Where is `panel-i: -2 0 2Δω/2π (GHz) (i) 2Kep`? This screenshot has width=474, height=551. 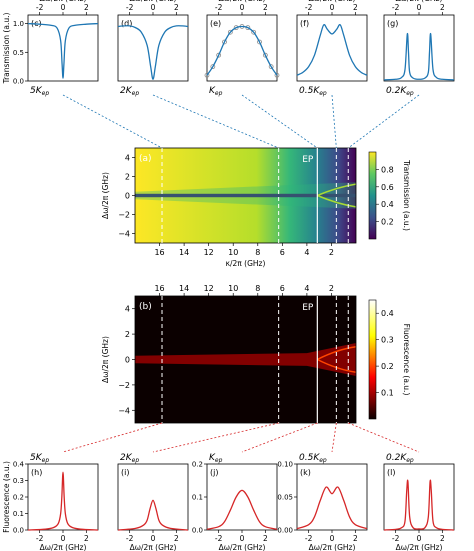 panel-i: -2 0 2Δω/2π (GHz) (i) 2Kep is located at coordinates (153, 502).